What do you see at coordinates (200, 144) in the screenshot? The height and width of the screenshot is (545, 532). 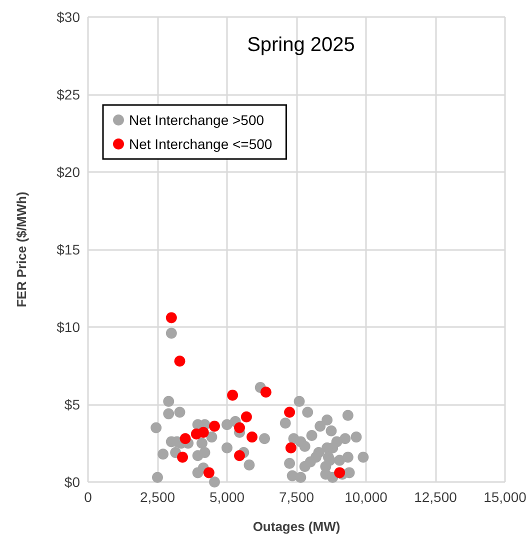 I see `legend-label: Net Interchange <=500` at bounding box center [200, 144].